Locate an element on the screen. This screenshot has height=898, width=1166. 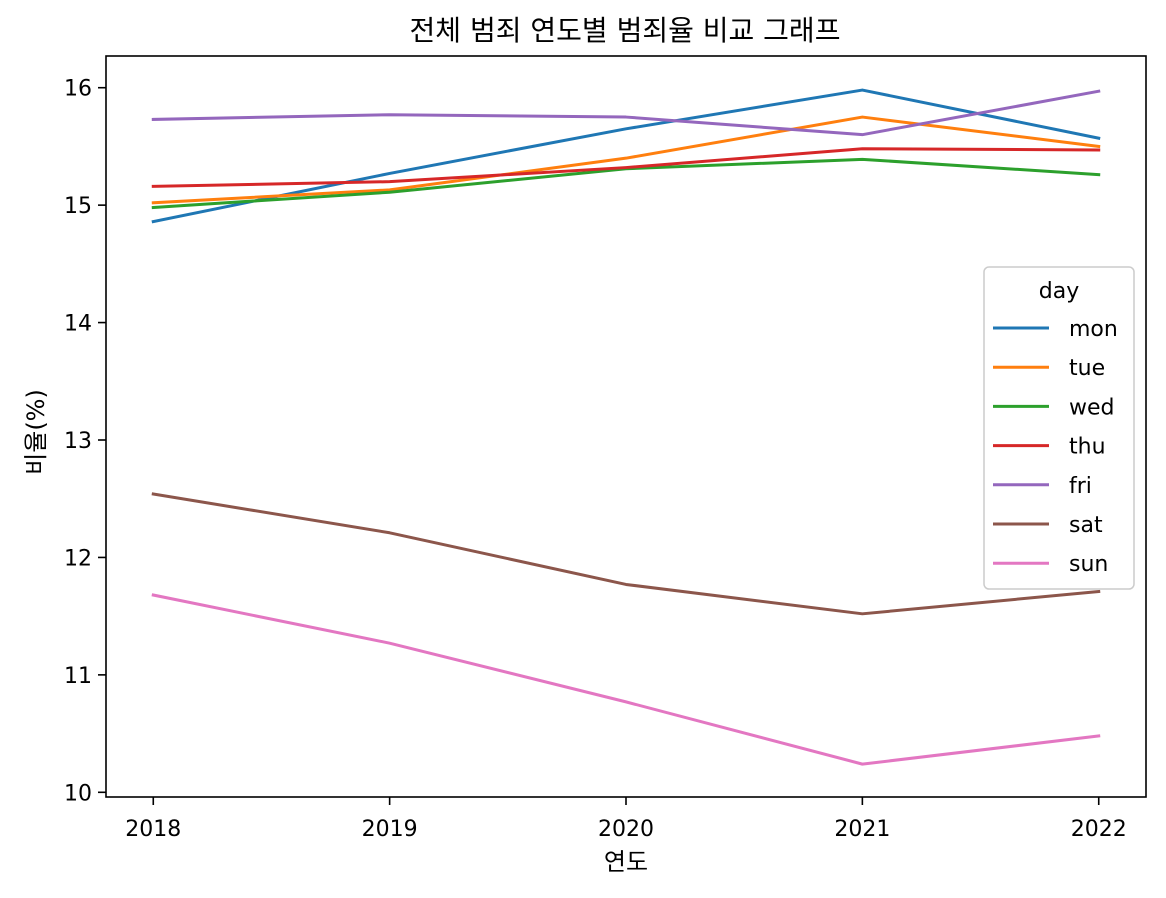
legend-label-sun: sun is located at coordinates (1088, 564).